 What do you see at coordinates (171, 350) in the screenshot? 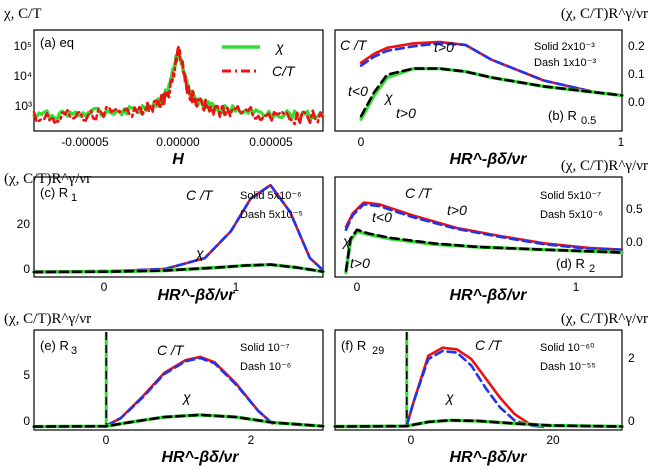
I see `panel-e-ann-ct: C /T` at bounding box center [171, 350].